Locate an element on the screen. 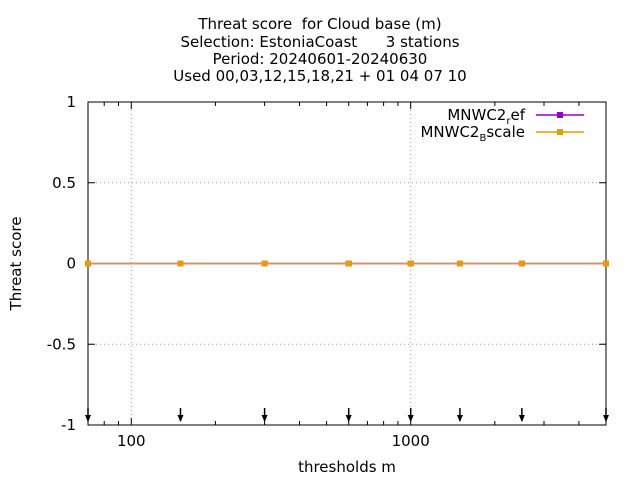 The height and width of the screenshot is (480, 640). y-tick-label: -1 is located at coordinates (68, 425).